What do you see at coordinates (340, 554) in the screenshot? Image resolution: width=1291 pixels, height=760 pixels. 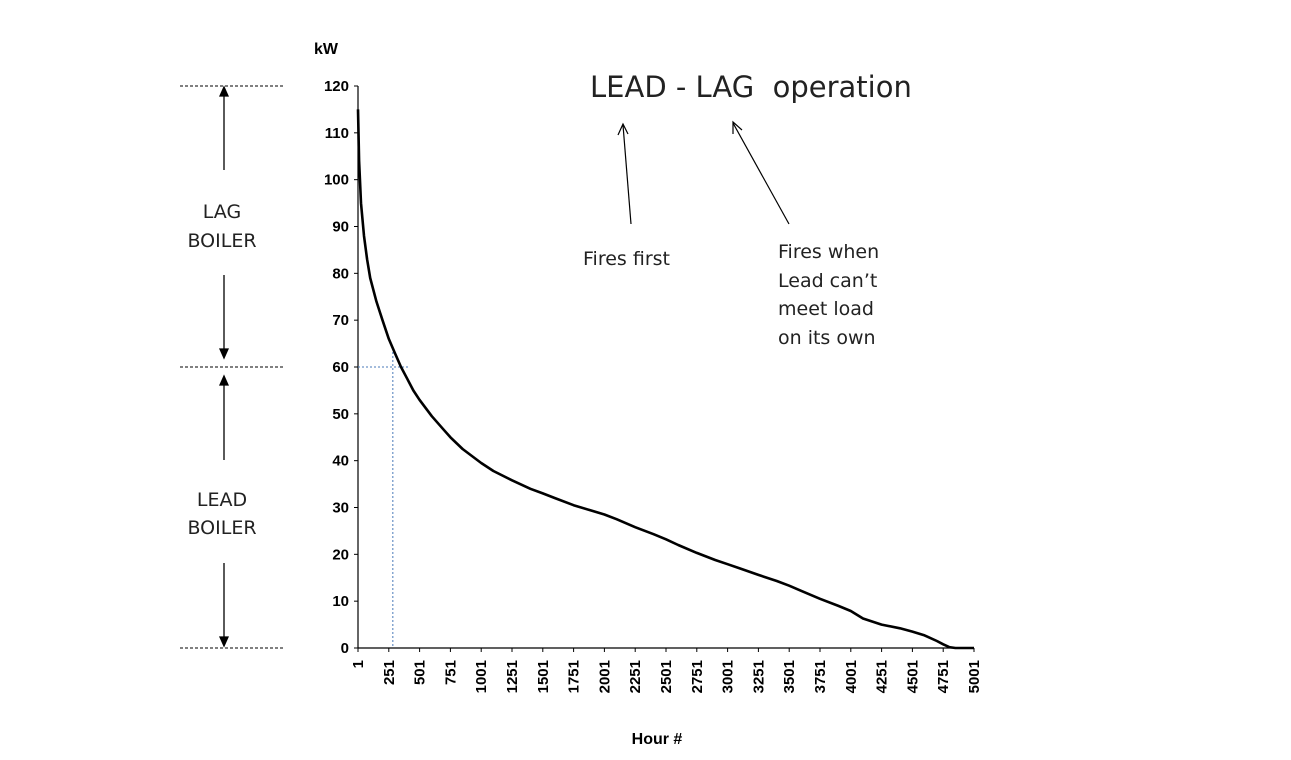 I see `y-tick-label: 20` at bounding box center [340, 554].